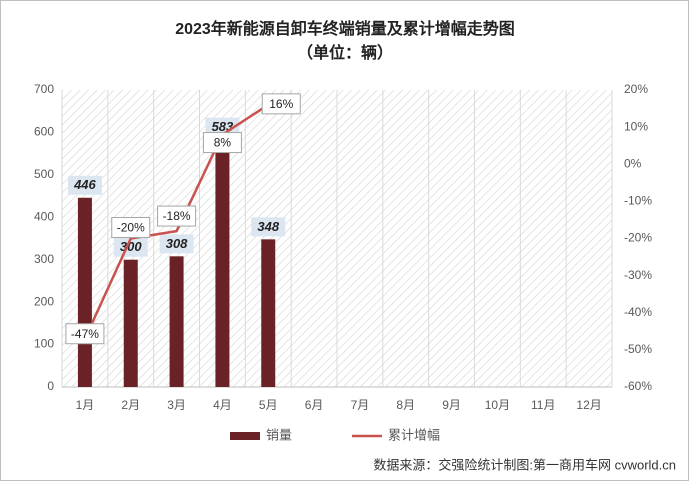 The width and height of the screenshot is (689, 481). What do you see at coordinates (44, 344) in the screenshot?
I see `y-tick-label: 100` at bounding box center [44, 344].